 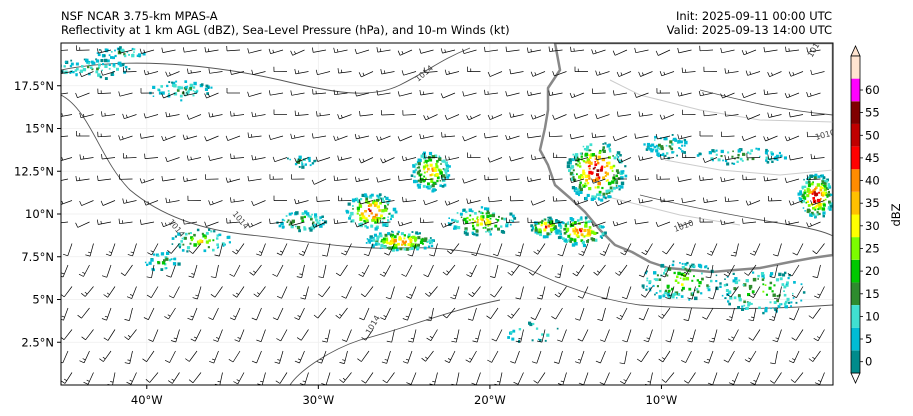 I want to click on colorbar-tick-label: 30, so click(x=872, y=226).